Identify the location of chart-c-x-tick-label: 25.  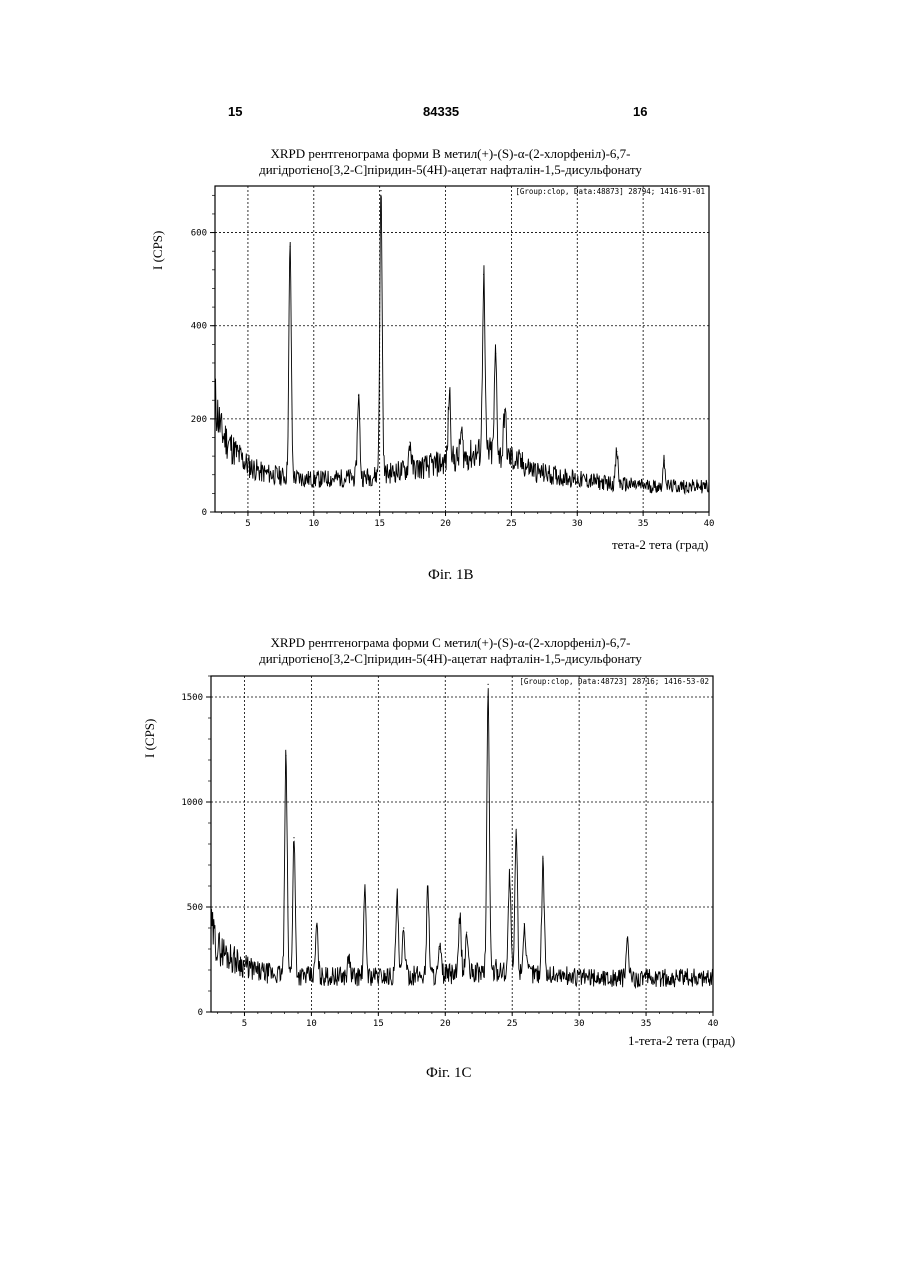
(512, 1024).